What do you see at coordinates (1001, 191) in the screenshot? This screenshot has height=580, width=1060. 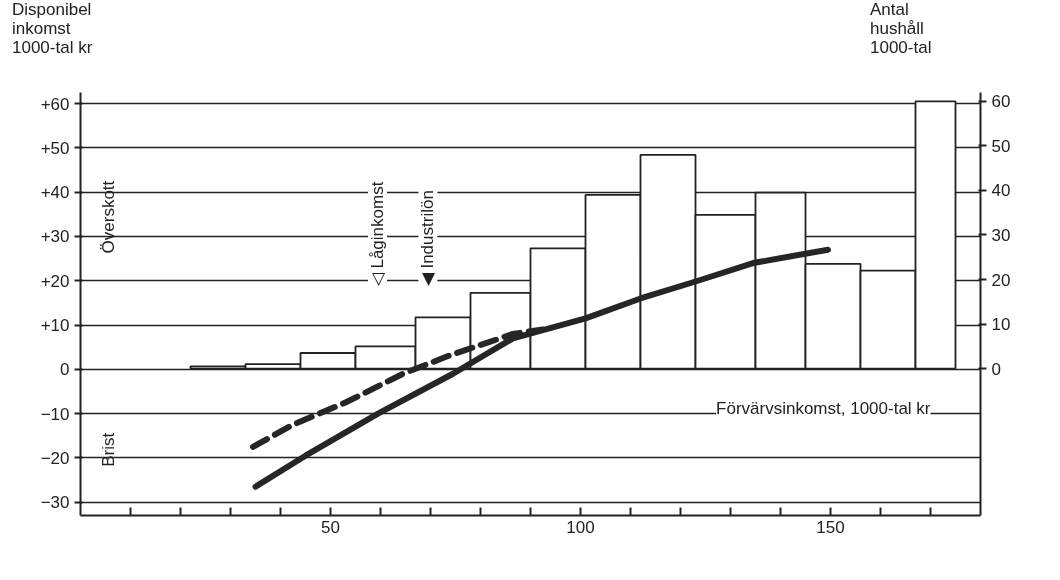 I see `y2-tick-label: 40` at bounding box center [1001, 191].